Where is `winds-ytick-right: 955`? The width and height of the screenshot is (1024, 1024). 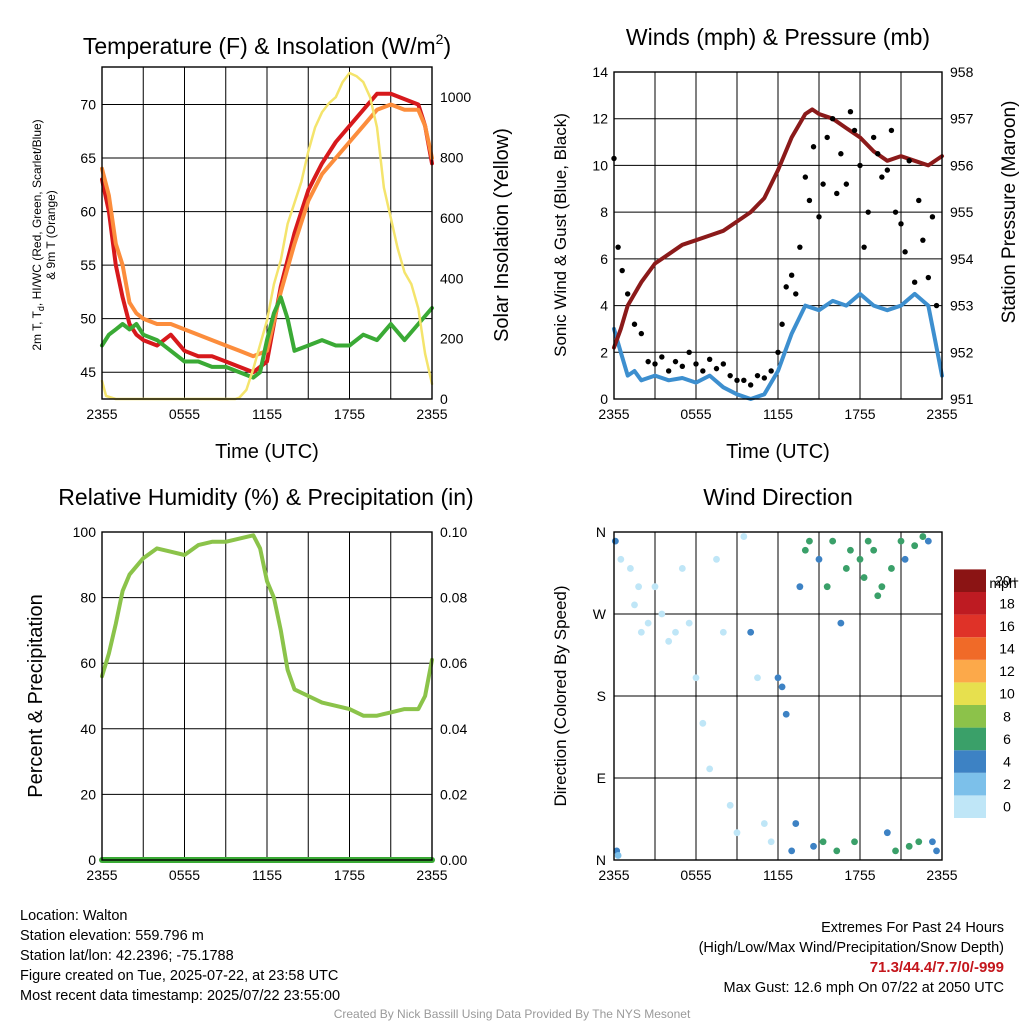 winds-ytick-right: 955 is located at coordinates (962, 212).